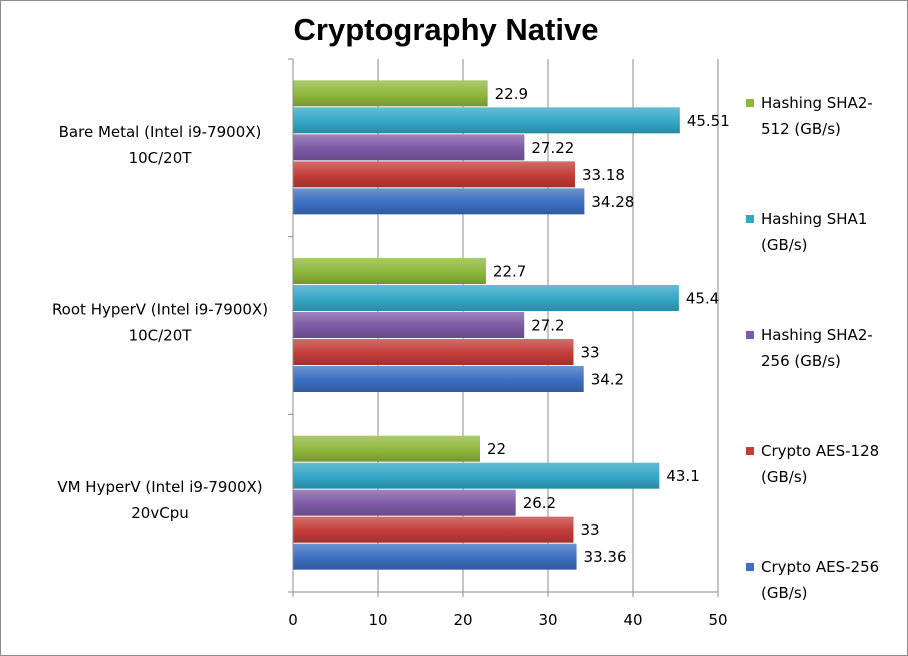 The width and height of the screenshot is (908, 656). Describe the element at coordinates (509, 272) in the screenshot. I see `data-label: 22.7` at that location.